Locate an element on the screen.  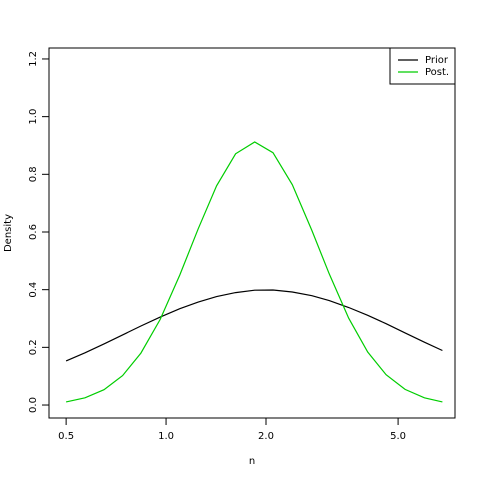
x-tick-label: 0.5 is located at coordinates (66, 436).